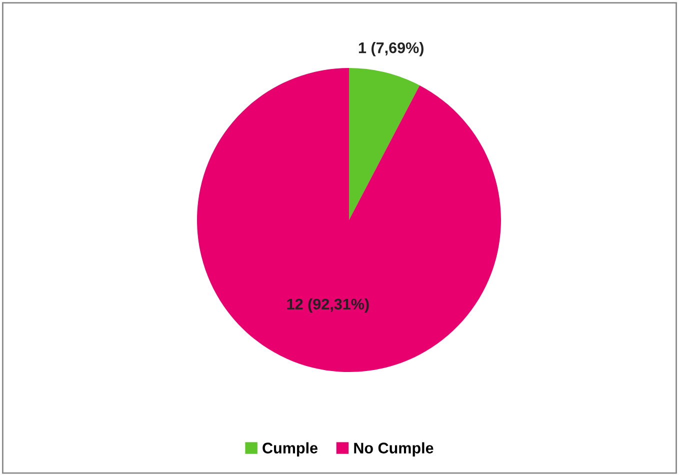 This screenshot has height=475, width=679. Describe the element at coordinates (328, 305) in the screenshot. I see `data-label: 12 (92,31%)` at that location.